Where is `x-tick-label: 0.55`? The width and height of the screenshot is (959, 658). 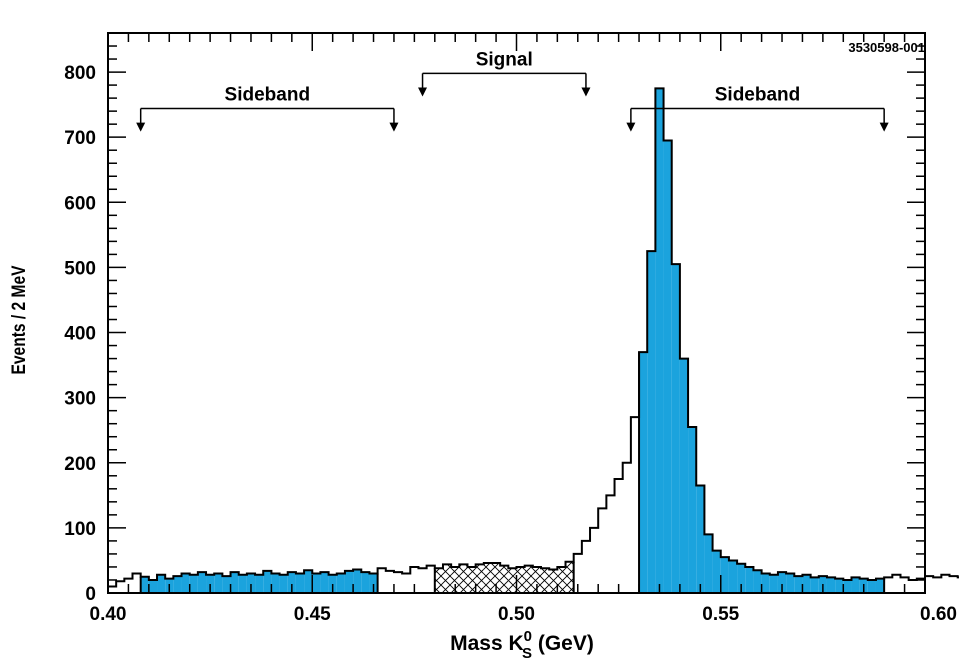
x-tick-label: 0.55 is located at coordinates (720, 614).